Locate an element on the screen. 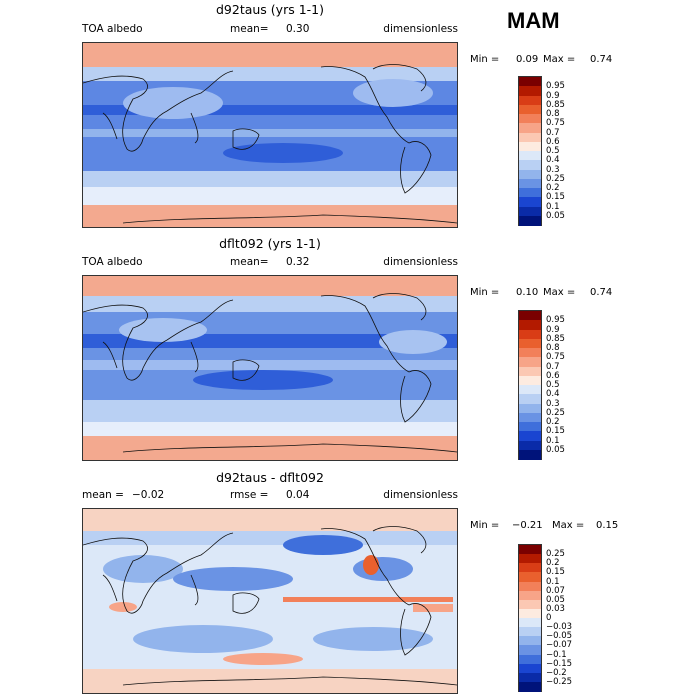 This screenshot has height=700, width=700. panel-2-mean-value: 0.32 is located at coordinates (298, 262).